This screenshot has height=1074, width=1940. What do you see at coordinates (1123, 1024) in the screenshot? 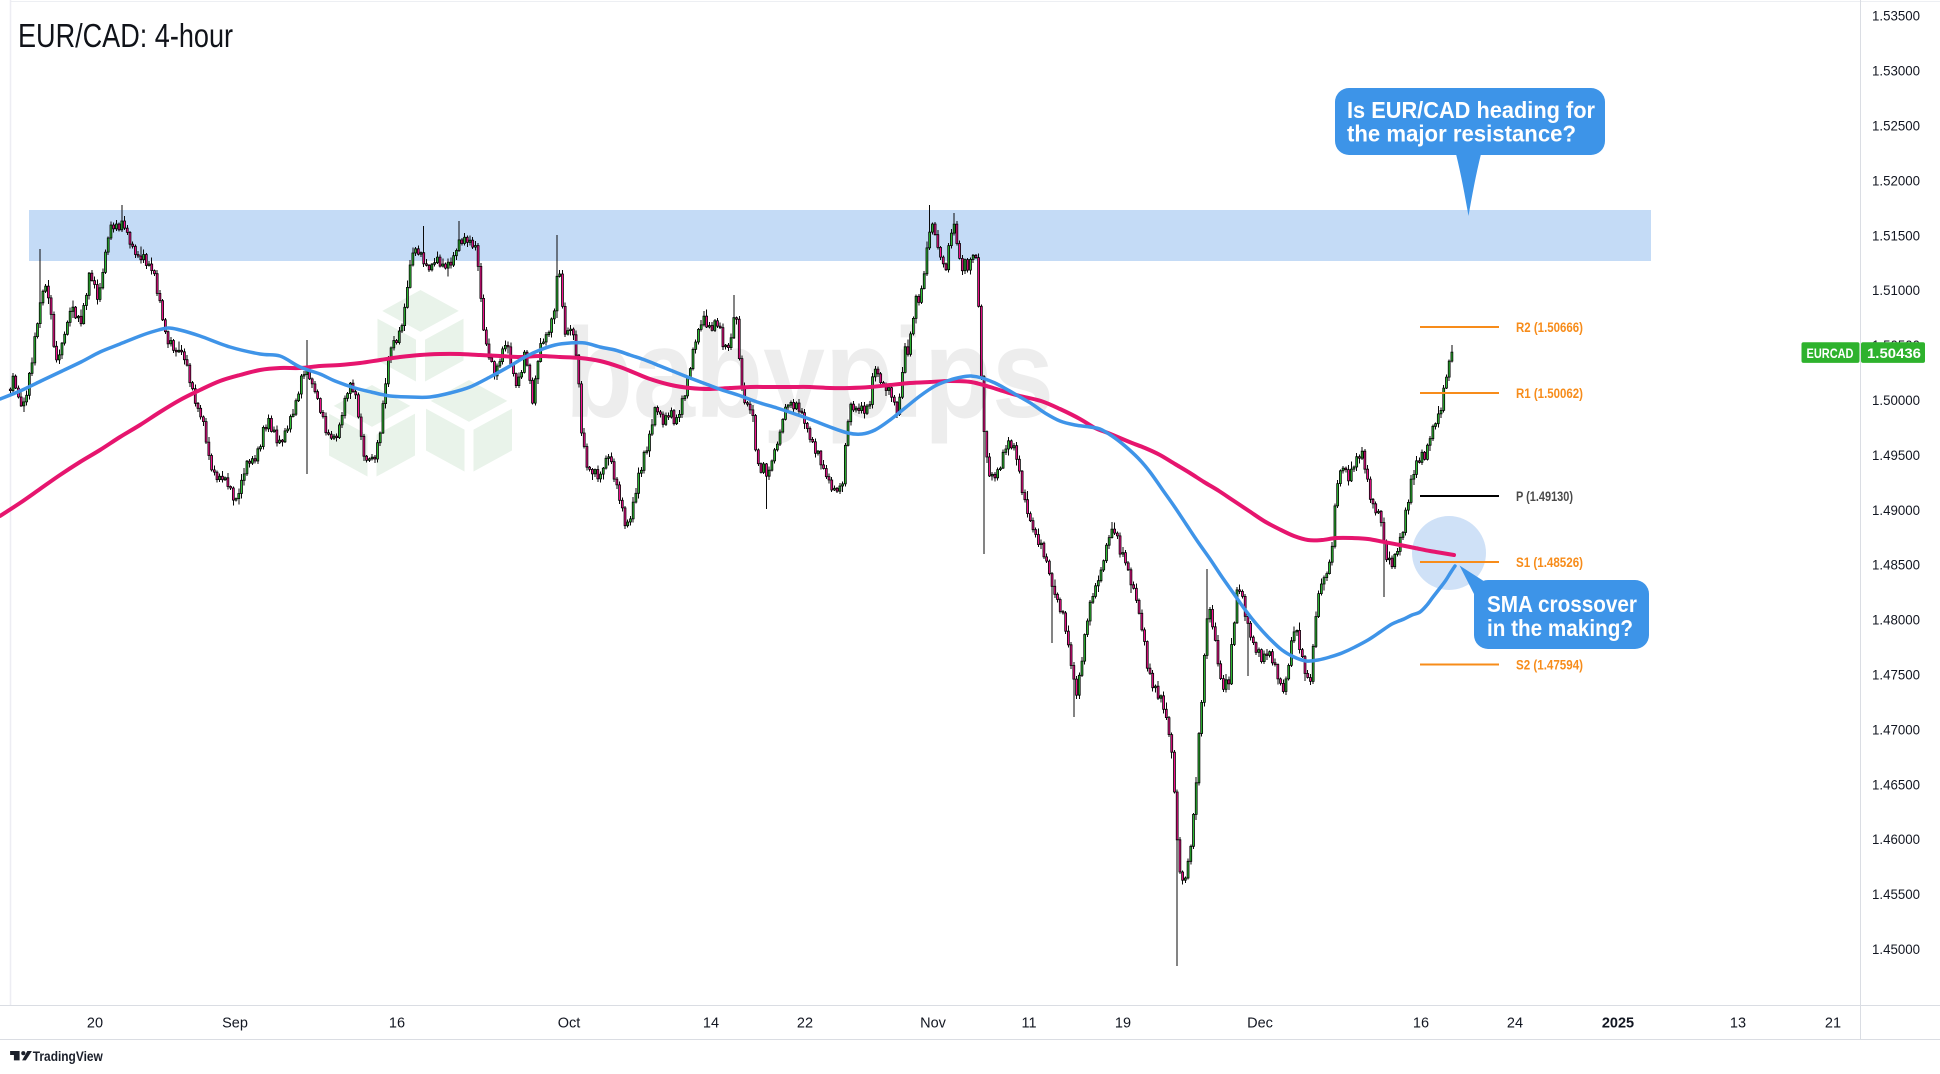
I see `svg-text: 19` at bounding box center [1123, 1024].